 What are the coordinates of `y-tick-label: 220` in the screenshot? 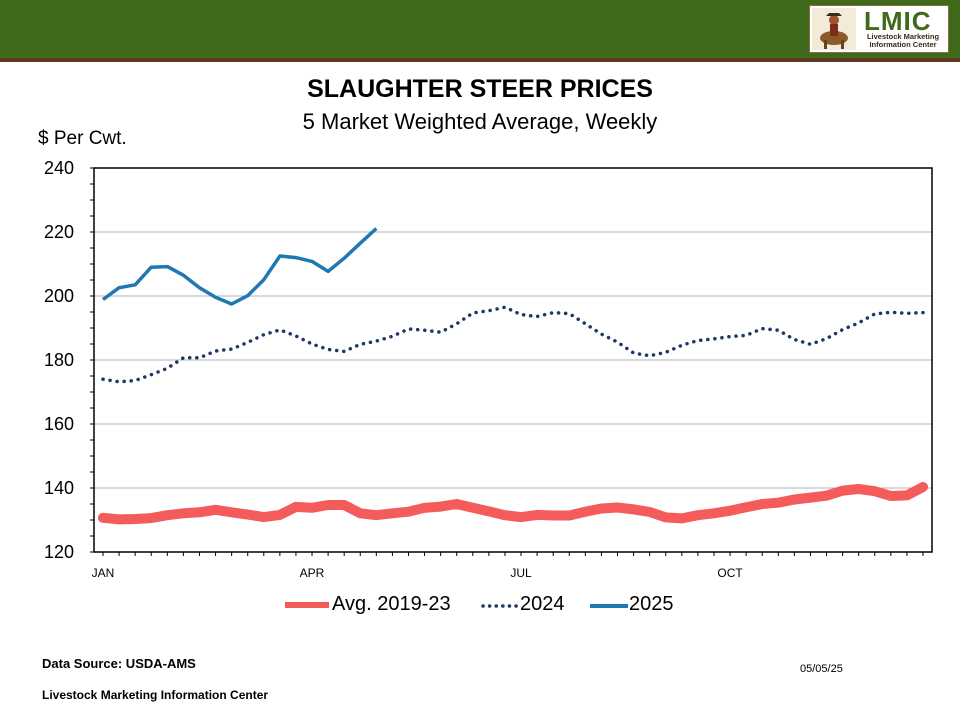 It's located at (59, 232).